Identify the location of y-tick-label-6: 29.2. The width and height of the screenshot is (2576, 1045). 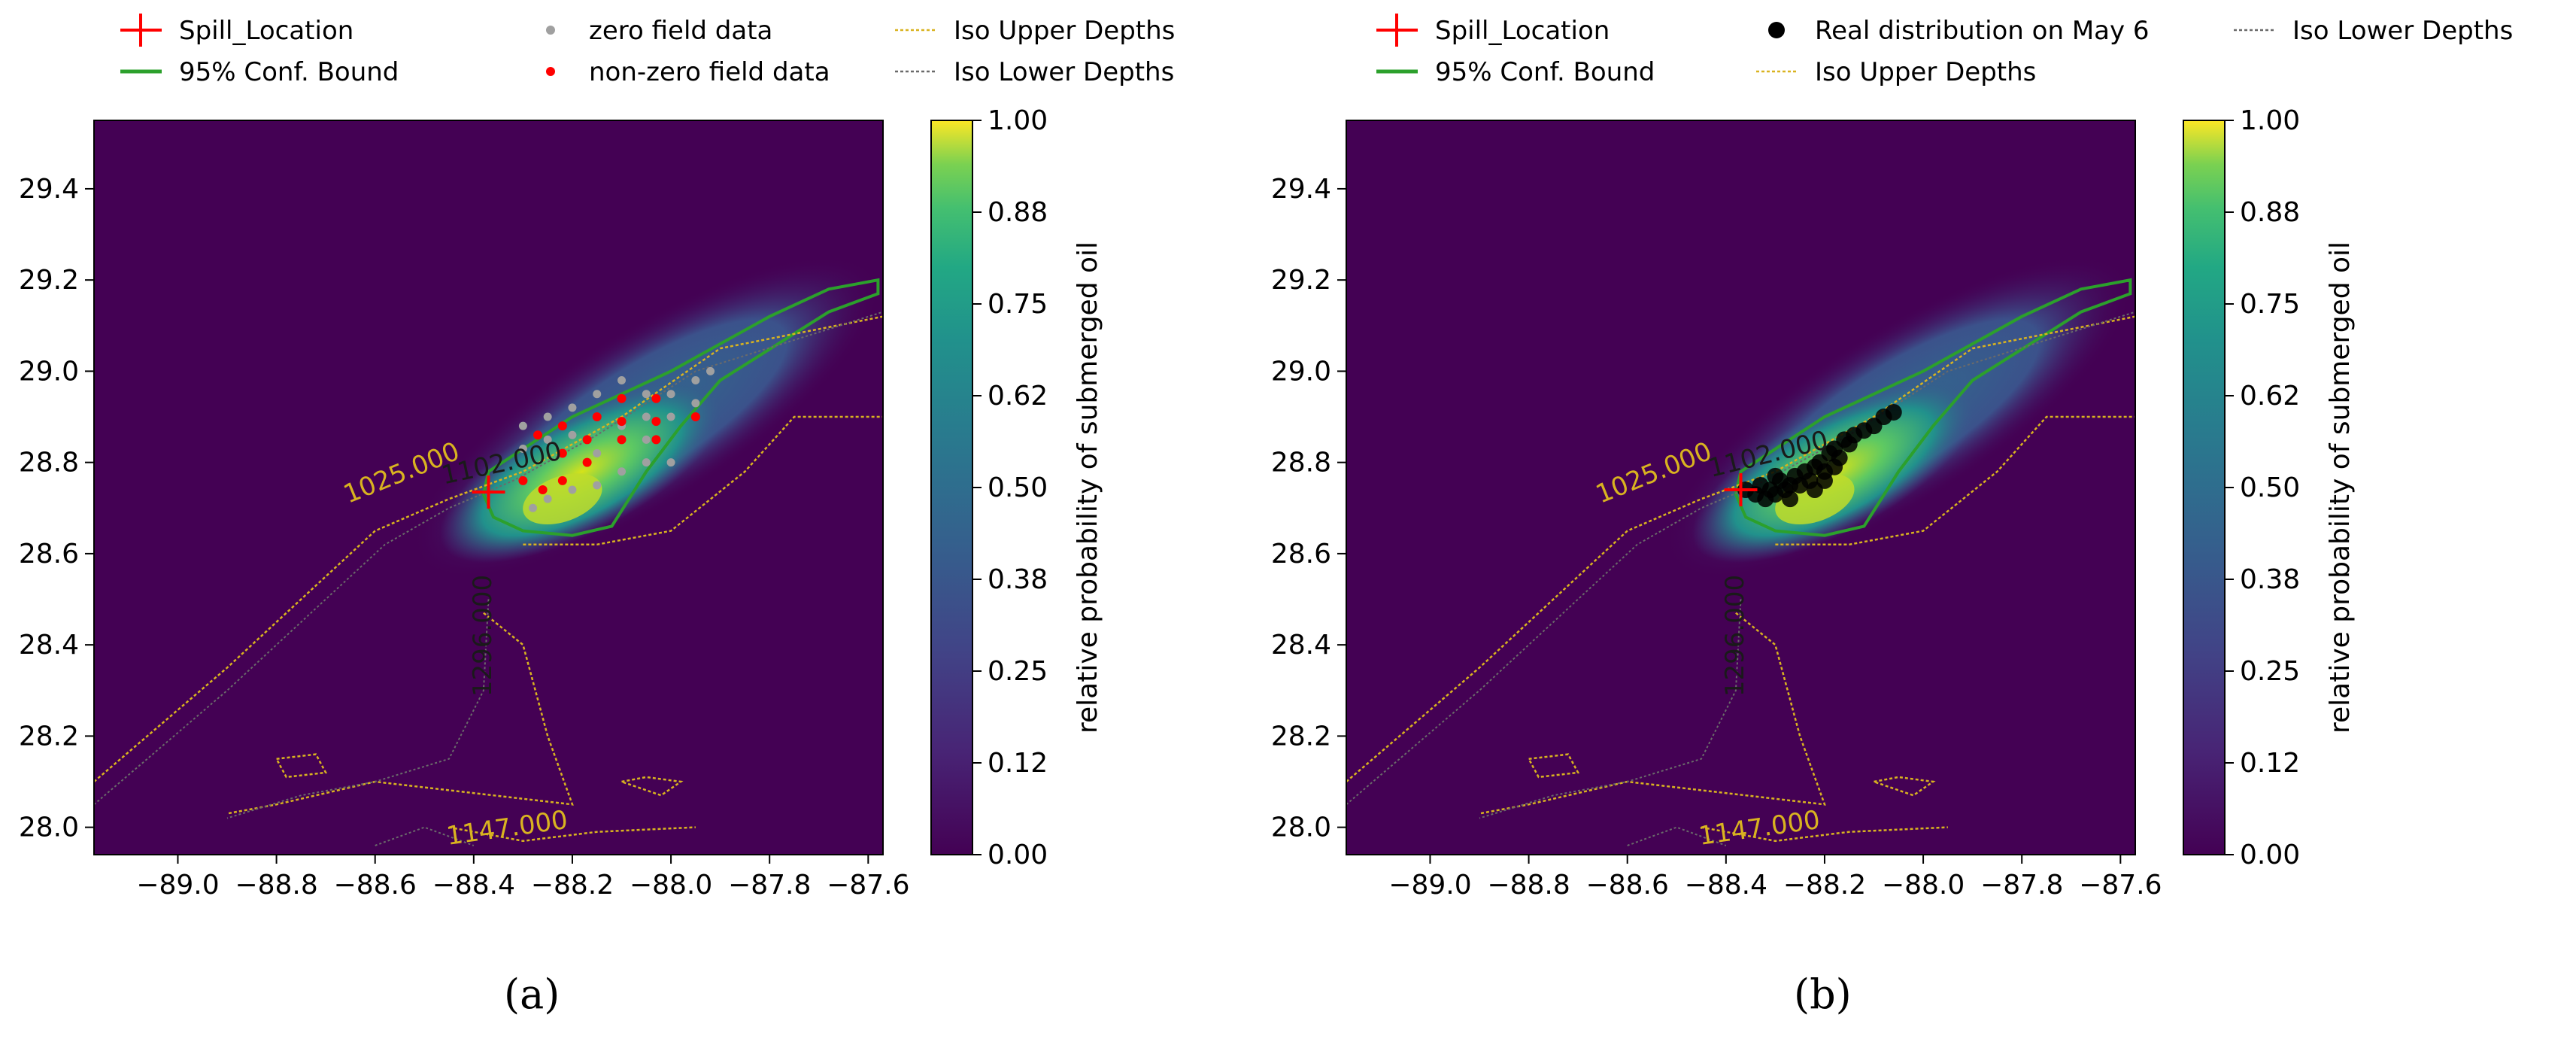
(1301, 280).